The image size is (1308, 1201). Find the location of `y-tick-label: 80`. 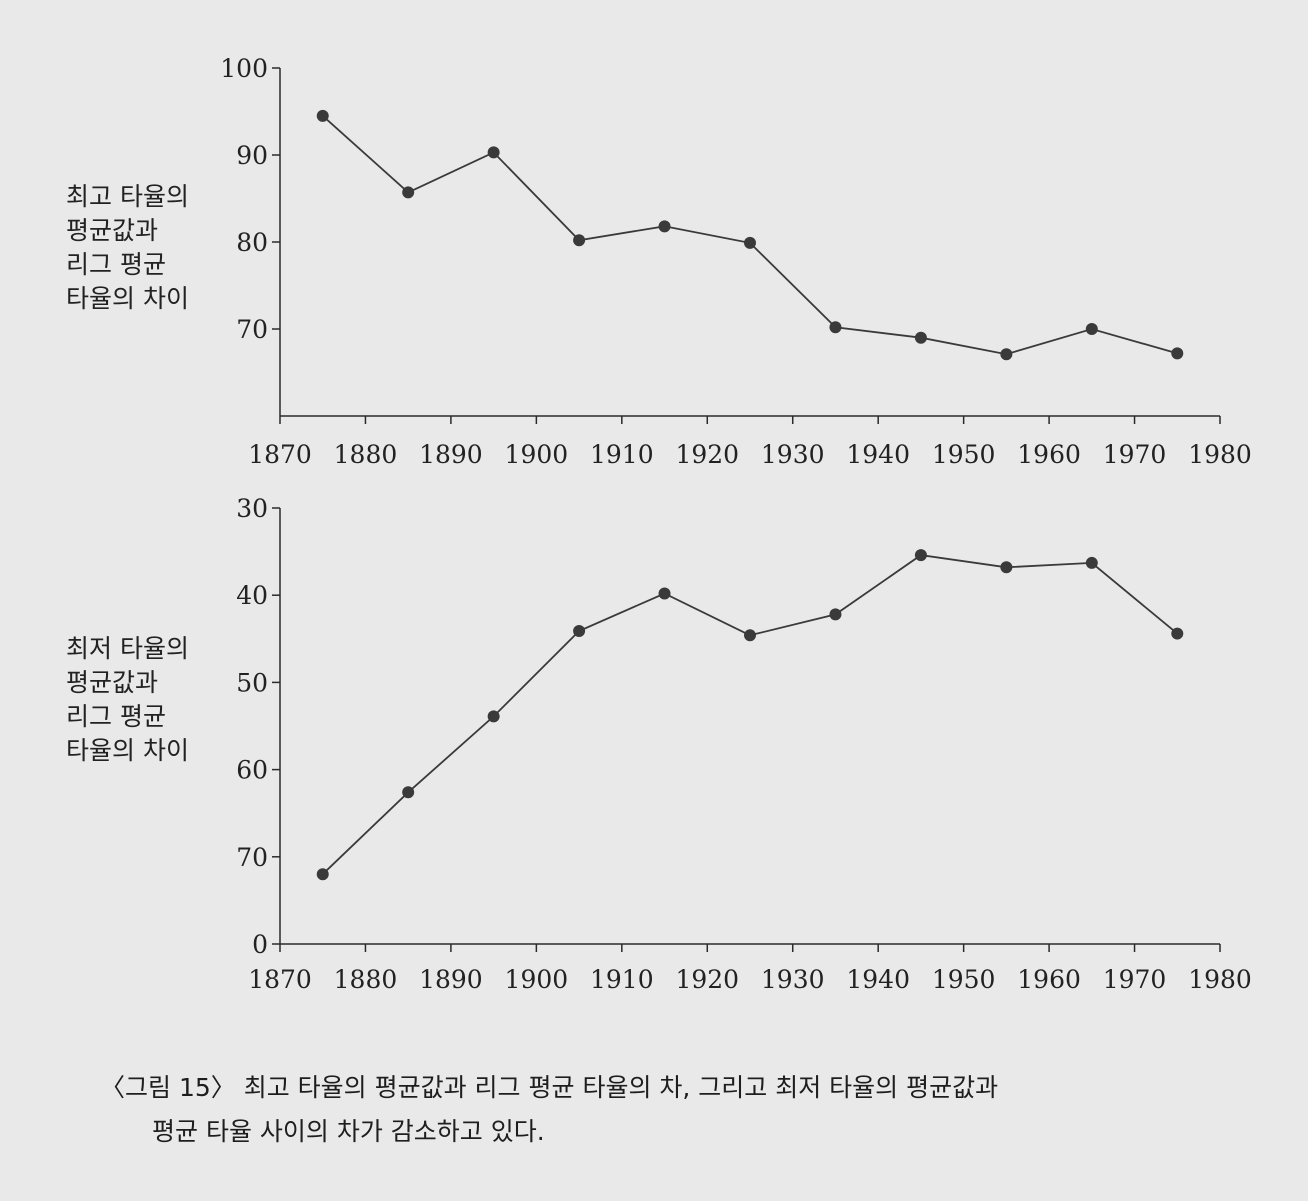

y-tick-label: 80 is located at coordinates (252, 242).